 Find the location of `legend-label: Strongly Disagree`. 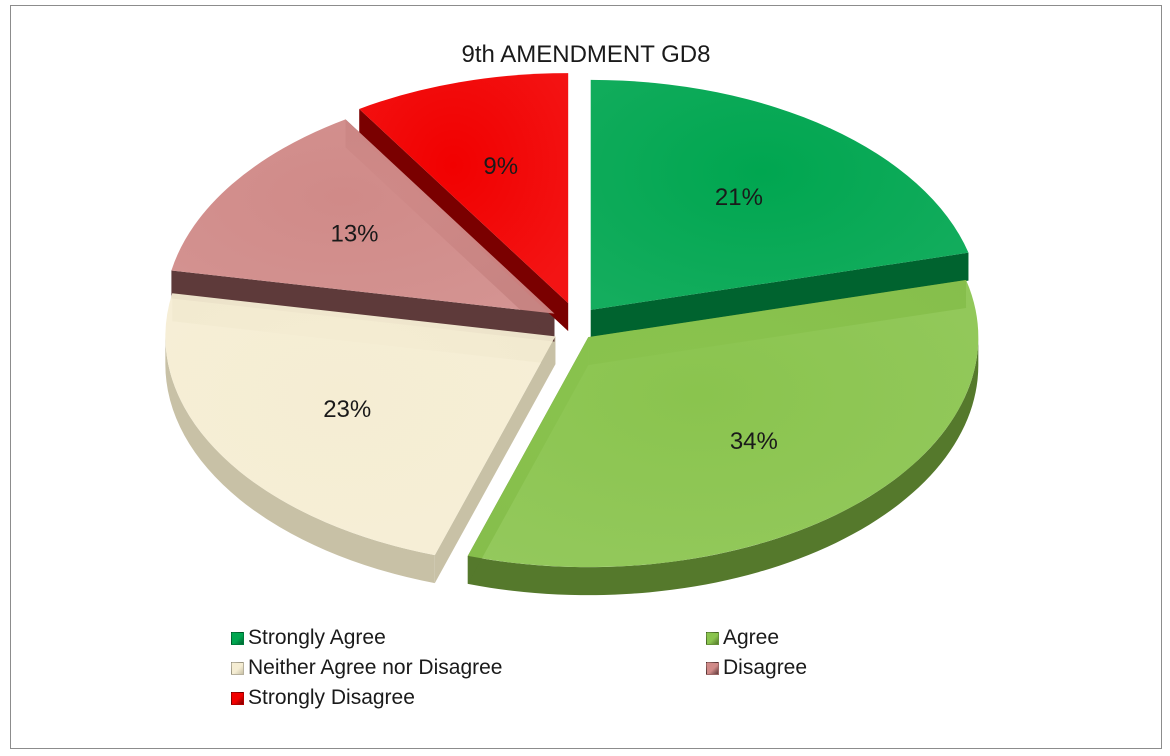

legend-label: Strongly Disagree is located at coordinates (331, 697).